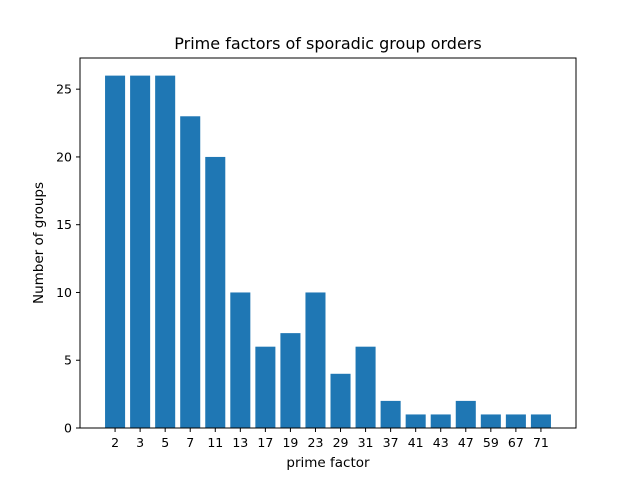  What do you see at coordinates (115, 442) in the screenshot?
I see `x-tick-label-2: 2` at bounding box center [115, 442].